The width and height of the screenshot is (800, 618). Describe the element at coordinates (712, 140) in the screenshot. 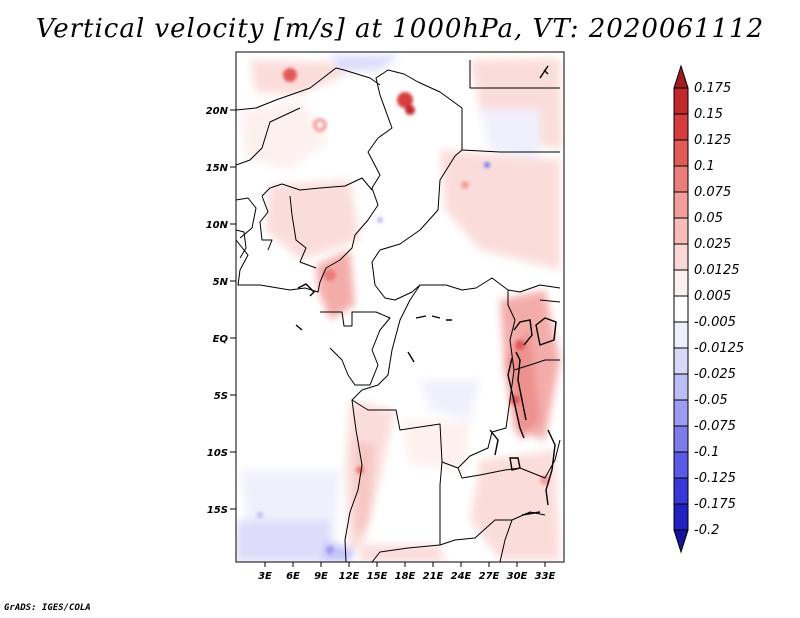

I see `colorbar-label-2: 0.125` at that location.